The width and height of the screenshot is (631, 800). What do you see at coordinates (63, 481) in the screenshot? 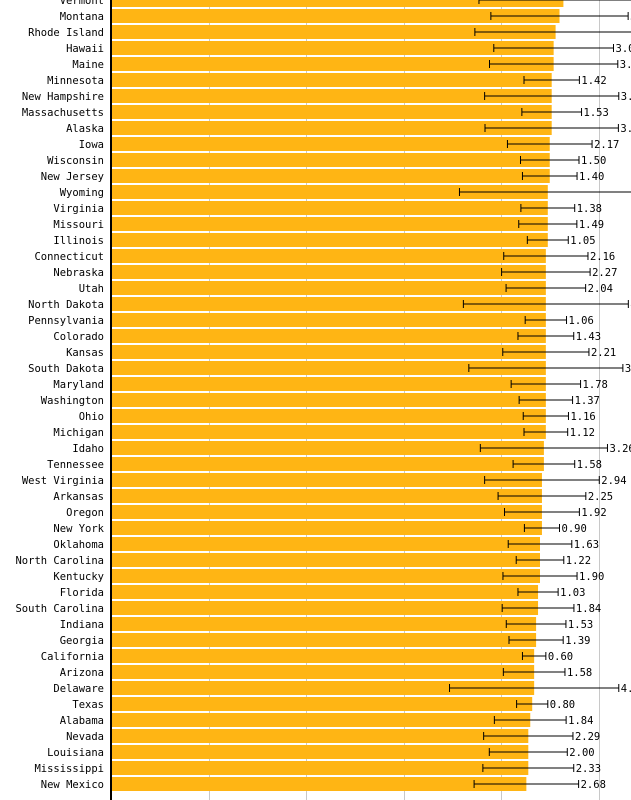
I see `category-label: West Virginia` at bounding box center [63, 481].